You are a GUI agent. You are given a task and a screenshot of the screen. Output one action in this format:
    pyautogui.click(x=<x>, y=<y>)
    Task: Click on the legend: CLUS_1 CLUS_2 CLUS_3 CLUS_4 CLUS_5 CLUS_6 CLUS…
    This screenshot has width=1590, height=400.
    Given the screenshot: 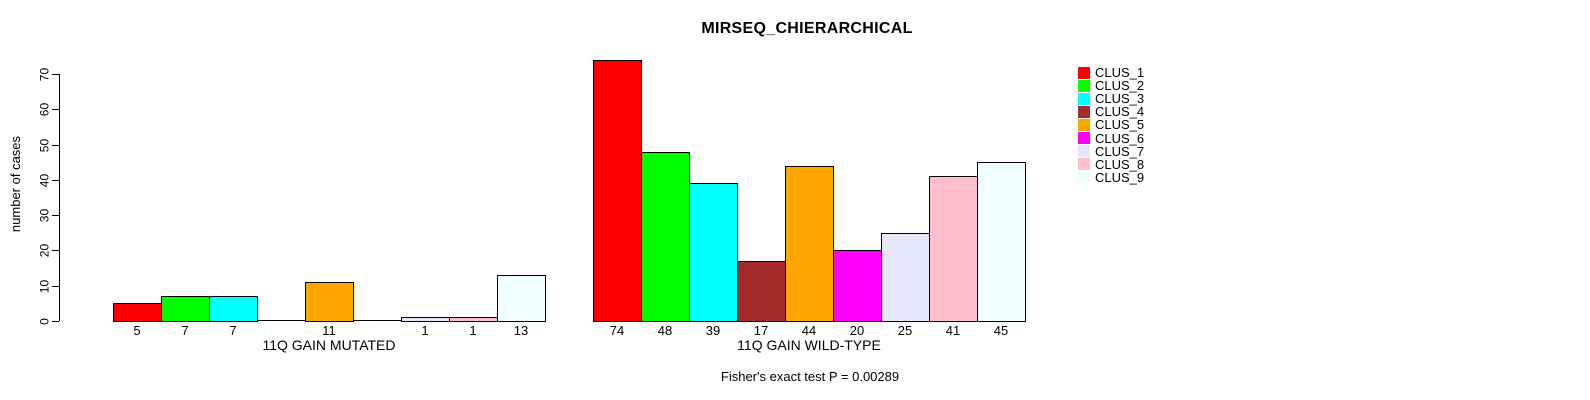 What is the action you would take?
    pyautogui.click(x=1111, y=125)
    